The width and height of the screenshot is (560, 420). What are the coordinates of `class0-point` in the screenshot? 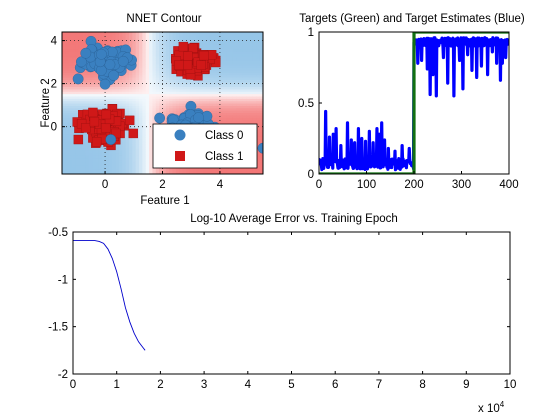 It's located at (81, 62).